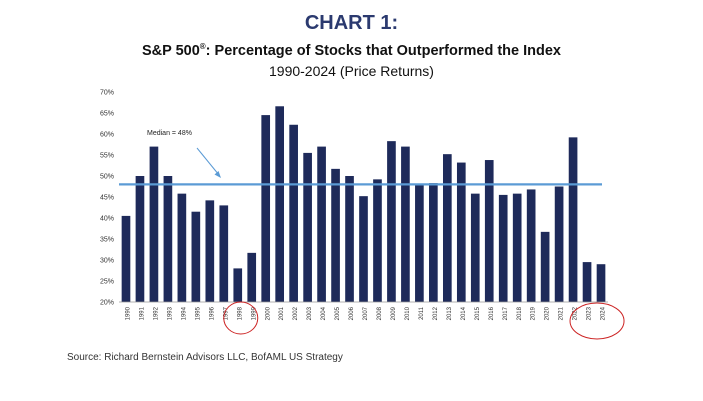 This screenshot has width=703, height=401. I want to click on x-tick-label: 2001, so click(282, 313).